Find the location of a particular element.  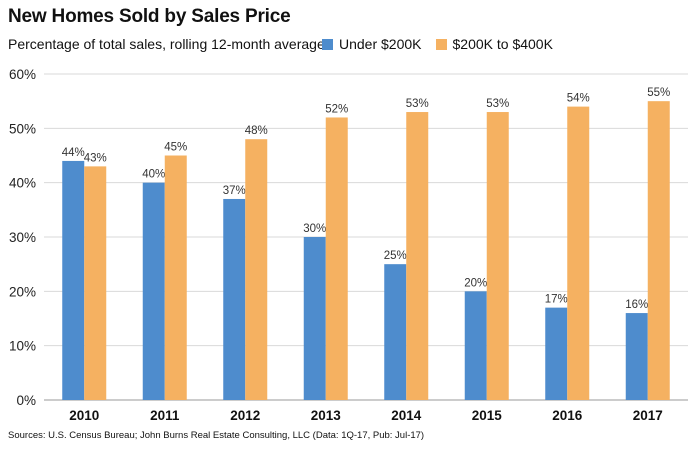

legend: Under $200K $200K to $400K is located at coordinates (444, 44).